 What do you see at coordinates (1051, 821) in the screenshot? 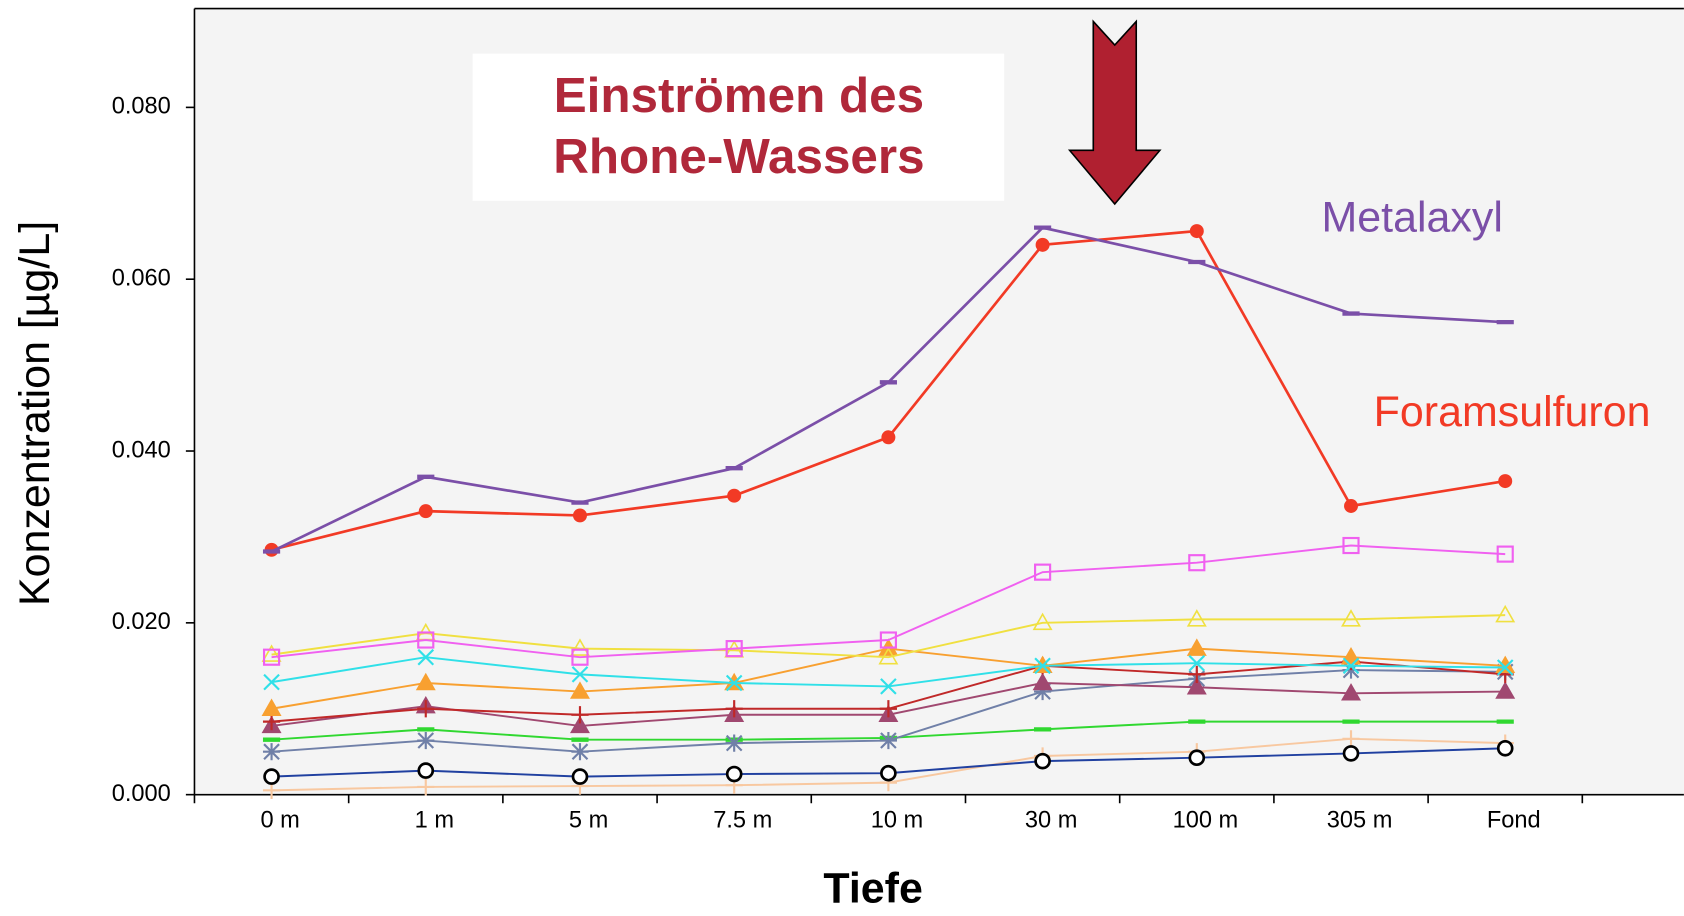
I see `x-tick-label: 30 m` at bounding box center [1051, 821].